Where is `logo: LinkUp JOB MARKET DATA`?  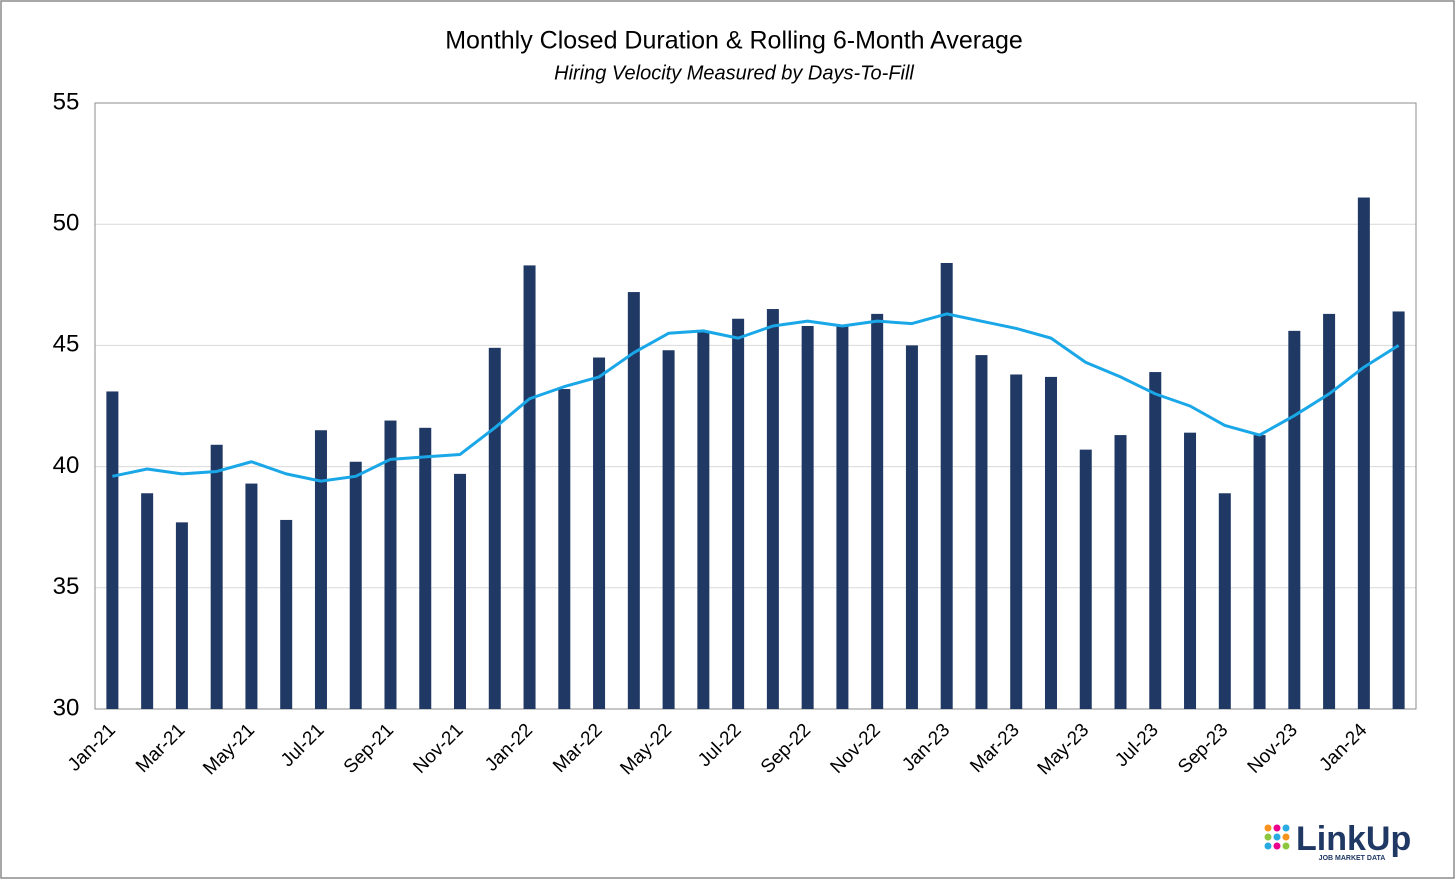
logo: LinkUp JOB MARKET DATA is located at coordinates (1337, 841).